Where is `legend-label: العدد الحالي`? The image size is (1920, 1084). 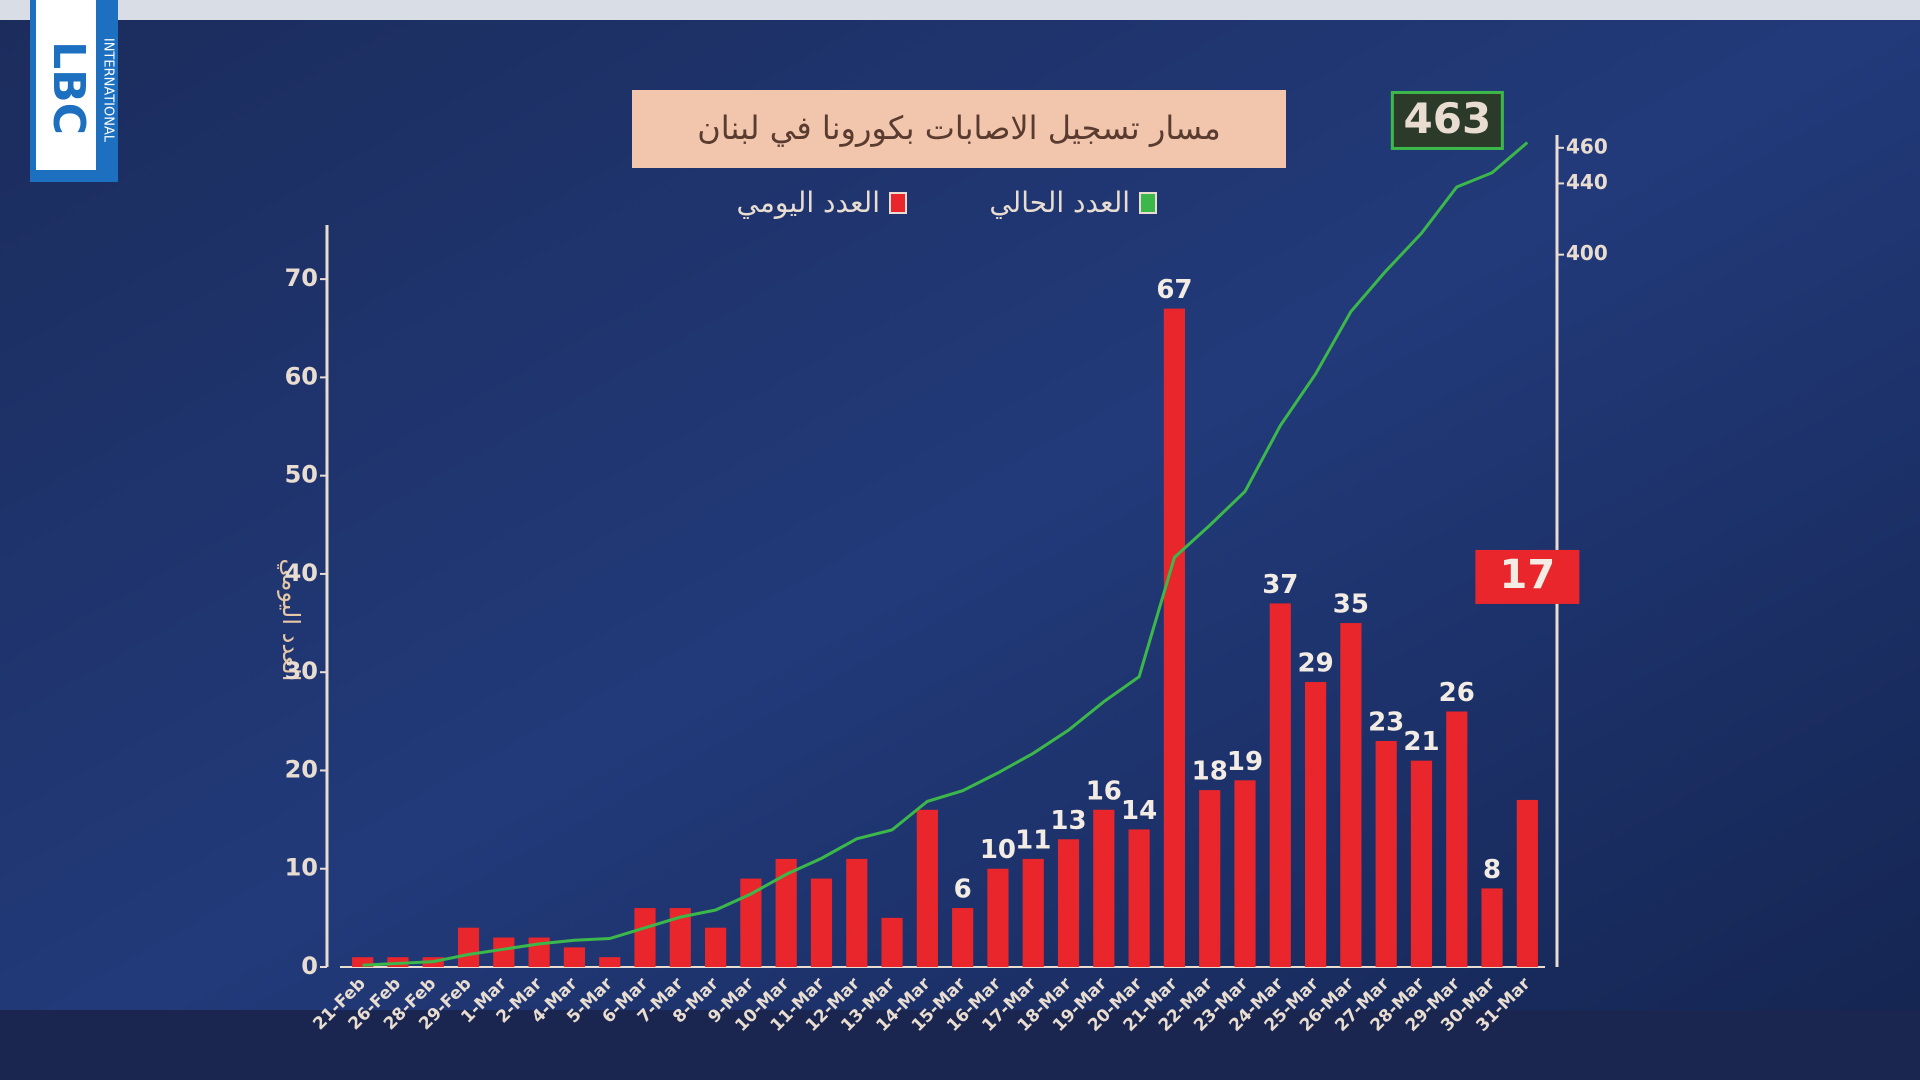
legend-label: العدد الحالي is located at coordinates (1059, 202).